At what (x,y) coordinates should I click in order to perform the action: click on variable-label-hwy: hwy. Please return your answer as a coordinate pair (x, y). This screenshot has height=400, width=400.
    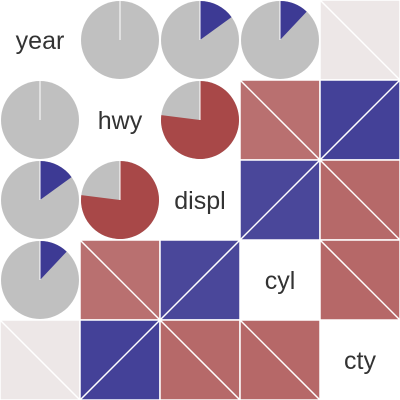
    Looking at the image, I should click on (120, 121).